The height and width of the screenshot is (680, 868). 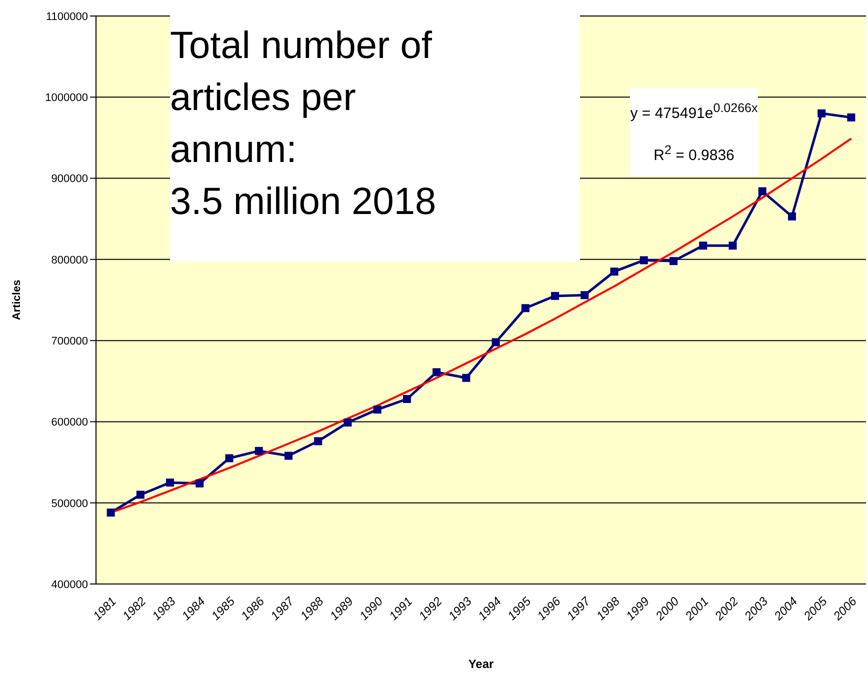 What do you see at coordinates (66, 98) in the screenshot?
I see `y-tick-label: 1000000` at bounding box center [66, 98].